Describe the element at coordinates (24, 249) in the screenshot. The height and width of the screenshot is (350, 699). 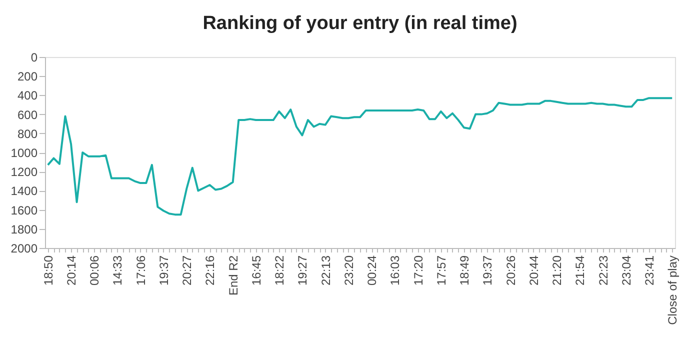
I see `y-tick-label: 2000` at that location.